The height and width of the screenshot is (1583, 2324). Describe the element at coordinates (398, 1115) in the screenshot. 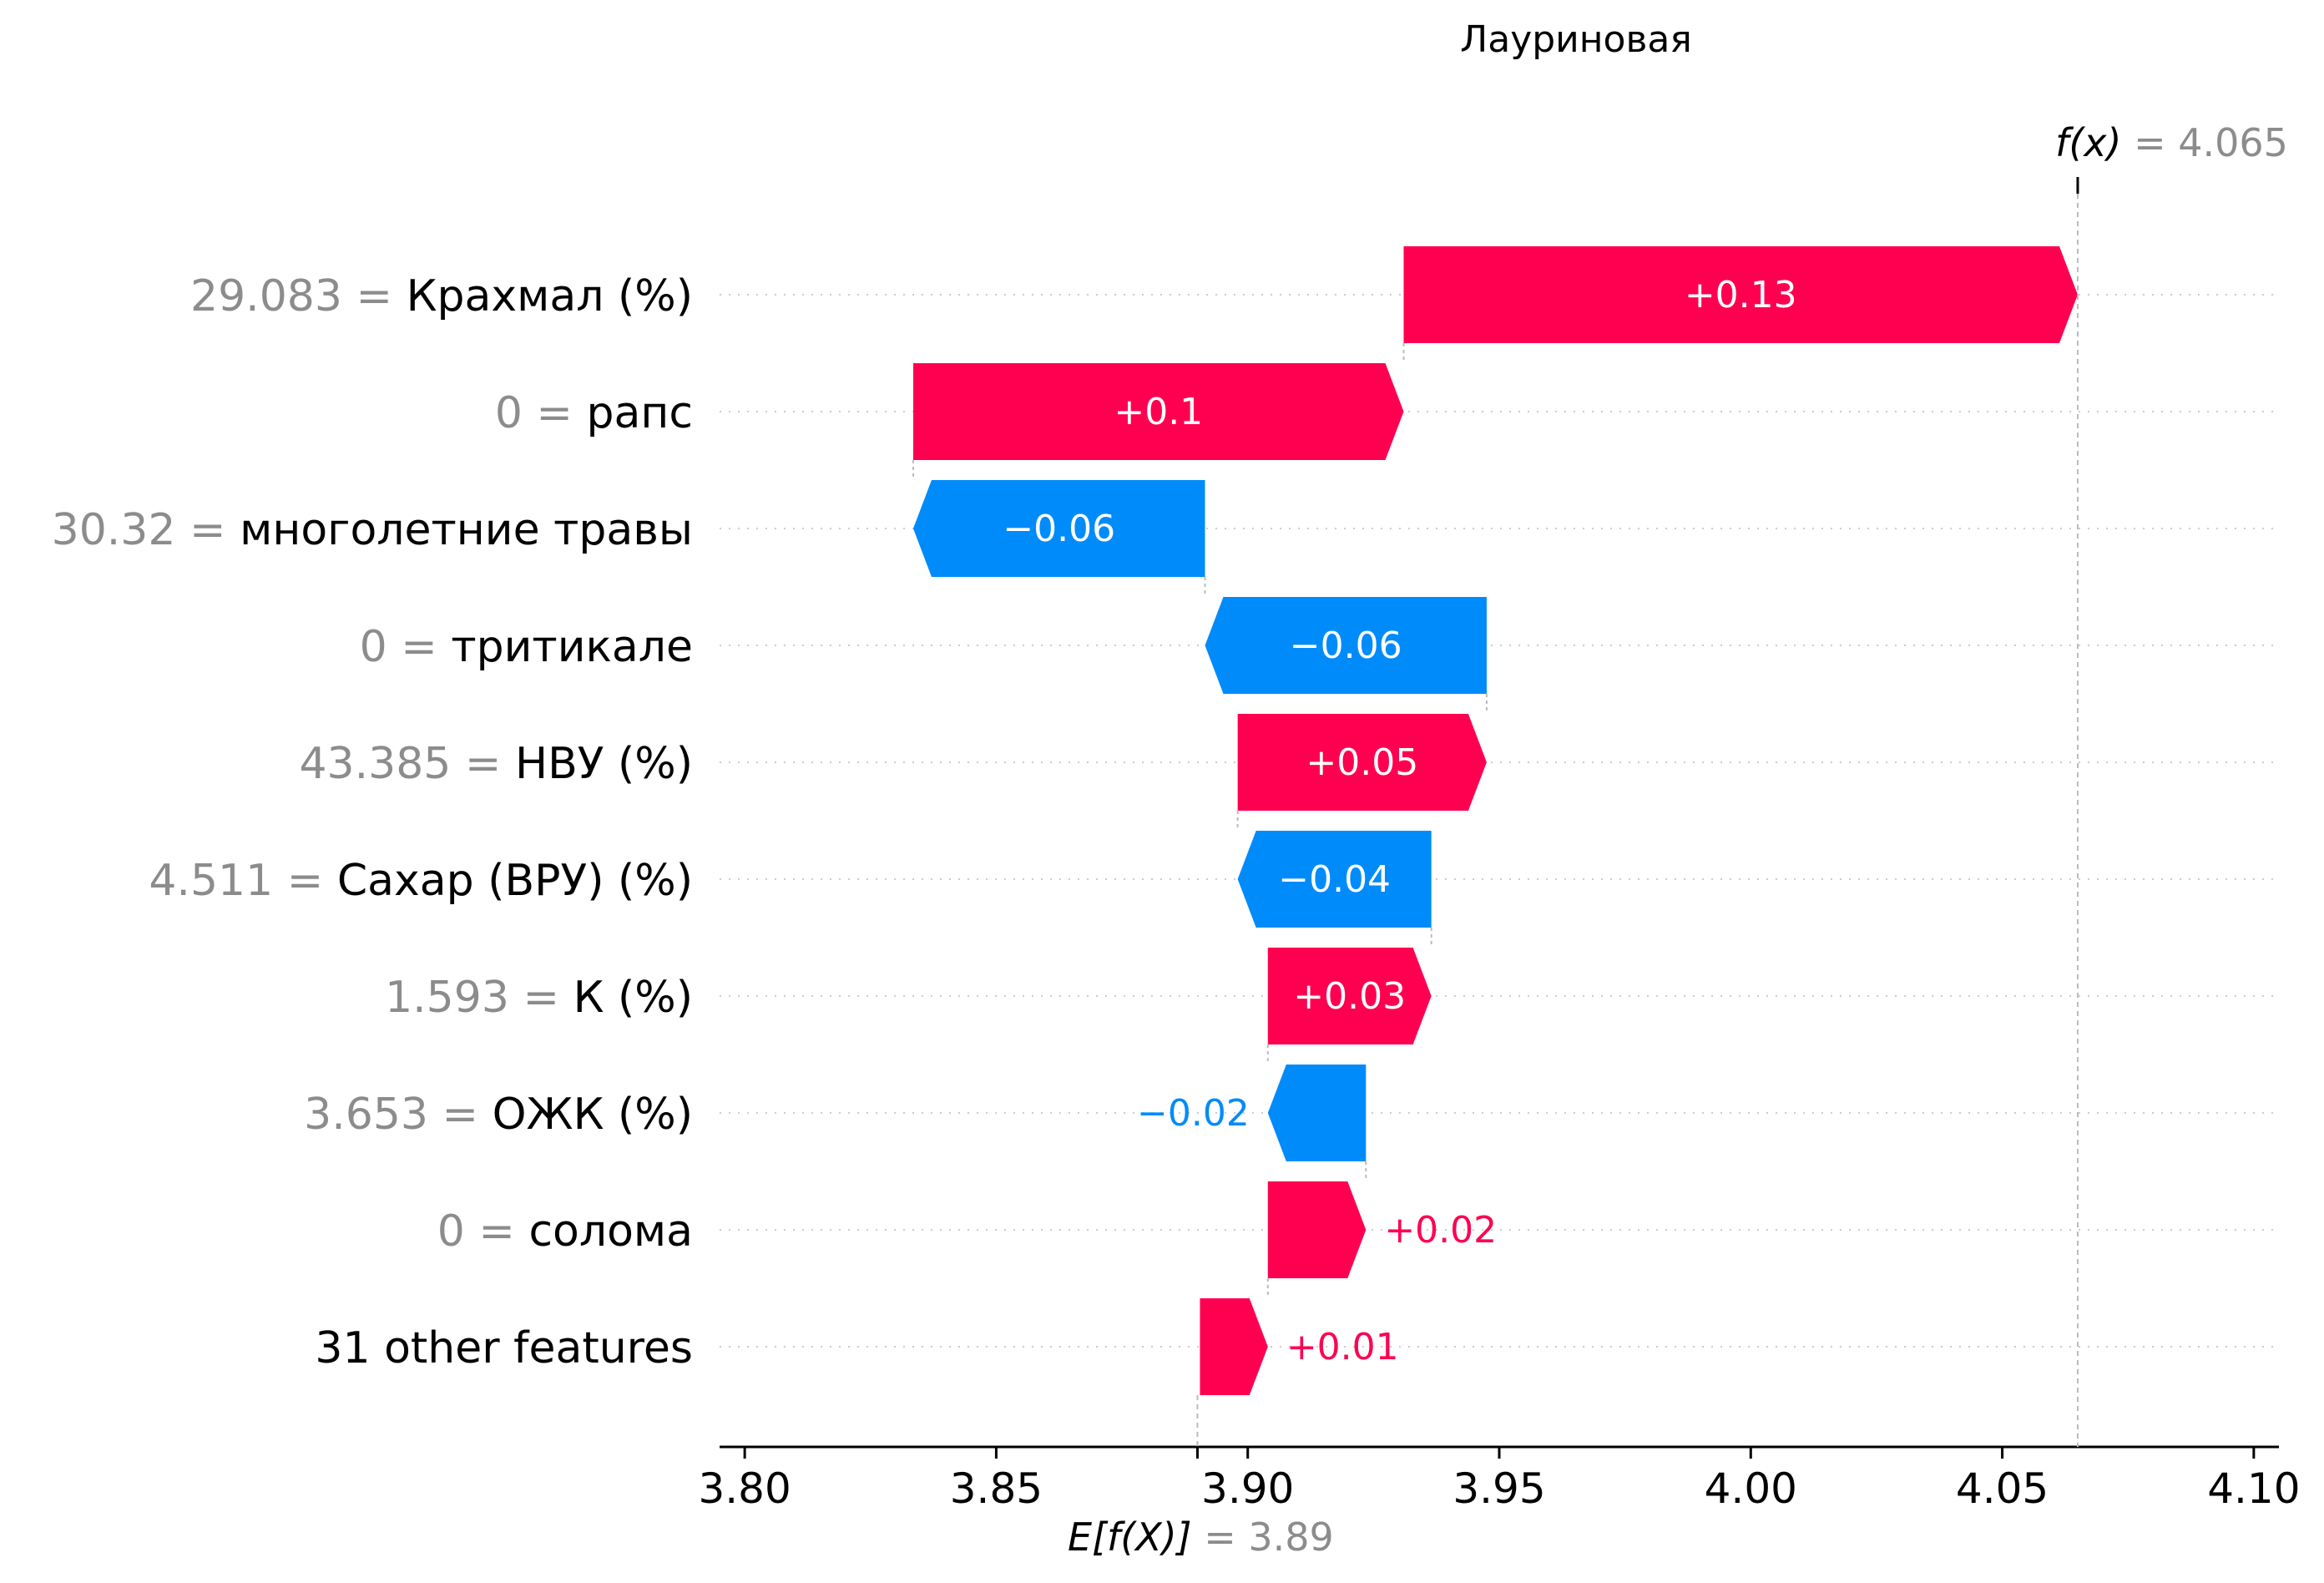

I see `feature-value: 3.653 =` at that location.